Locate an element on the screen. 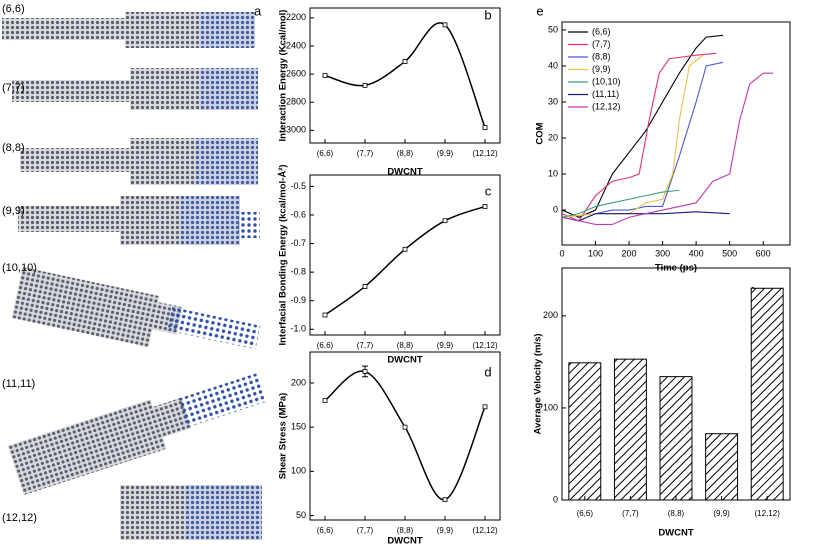 Image resolution: width=813 pixels, height=548 pixels. y-axis-label: COM is located at coordinates (540, 133).